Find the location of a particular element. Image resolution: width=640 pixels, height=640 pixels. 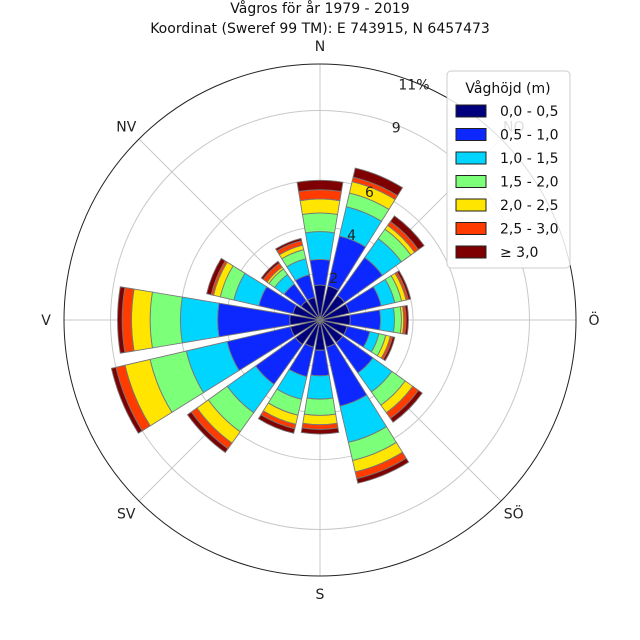

radial-tick-label: 9 is located at coordinates (396, 128).